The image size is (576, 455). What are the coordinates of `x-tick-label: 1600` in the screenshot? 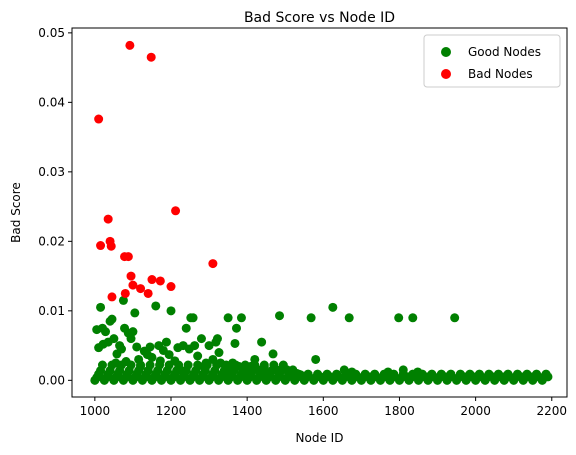 It's located at (323, 411).